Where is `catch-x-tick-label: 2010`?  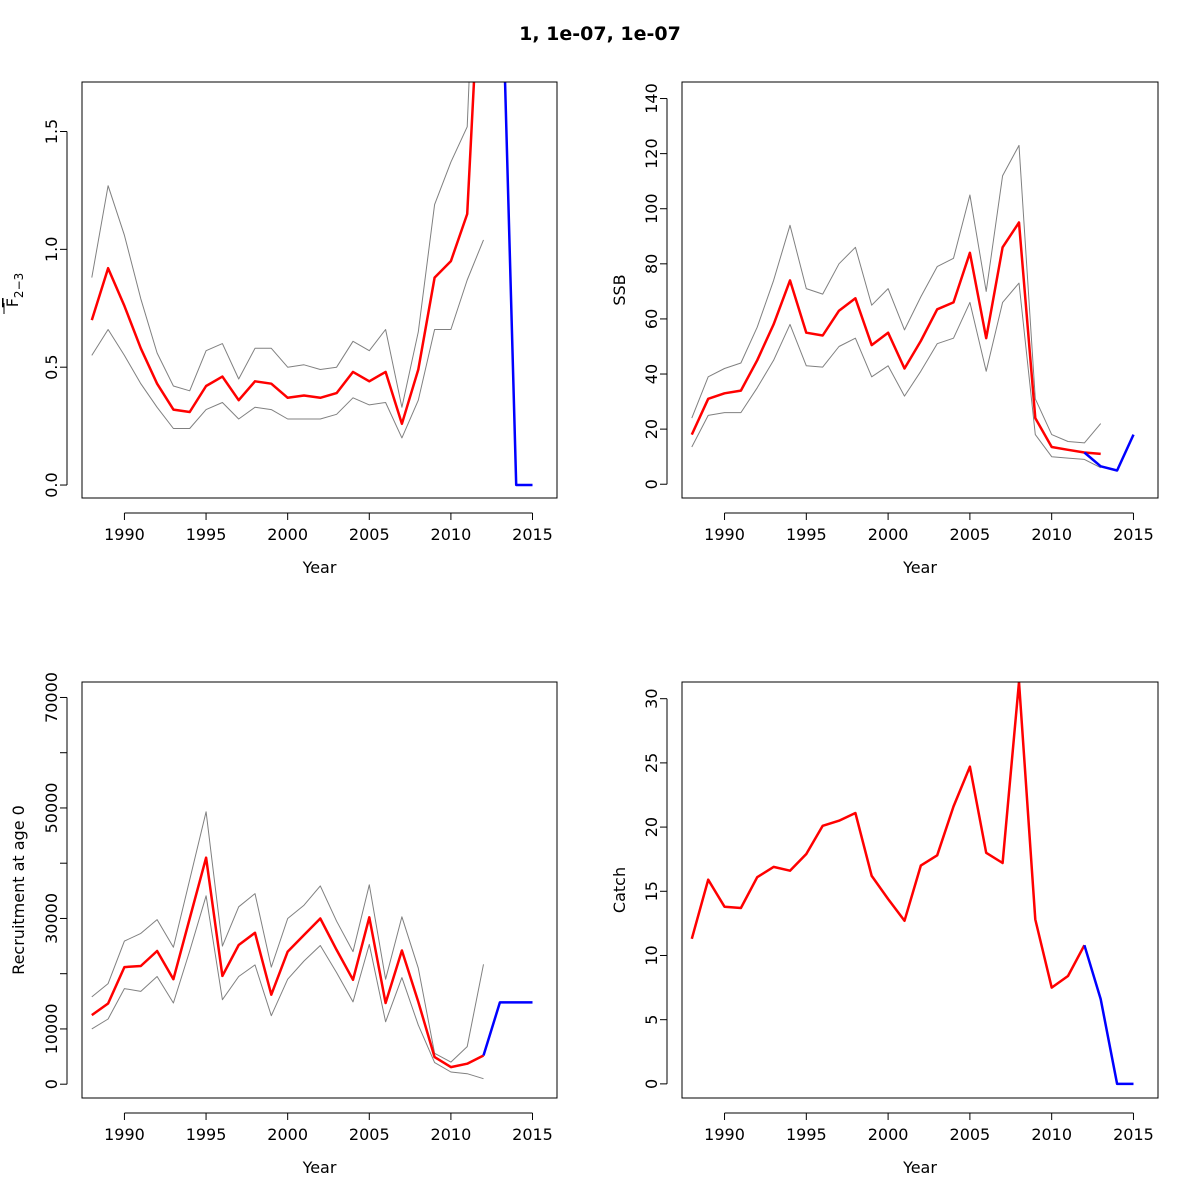
catch-x-tick-label: 2010 is located at coordinates (1051, 1134).